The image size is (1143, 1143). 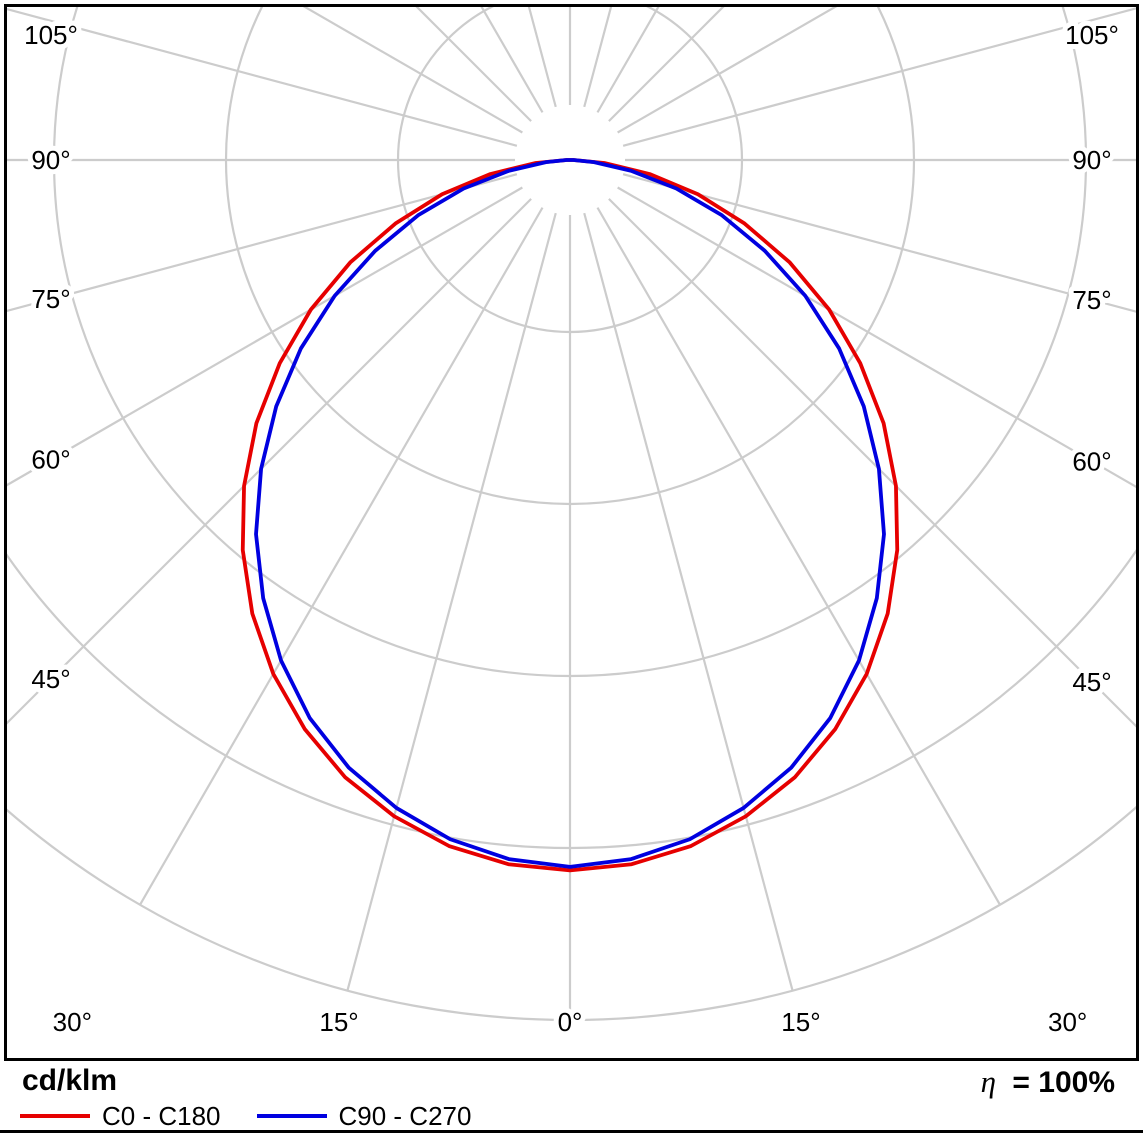 I want to click on units-label: cd/klm, so click(x=70, y=1080).